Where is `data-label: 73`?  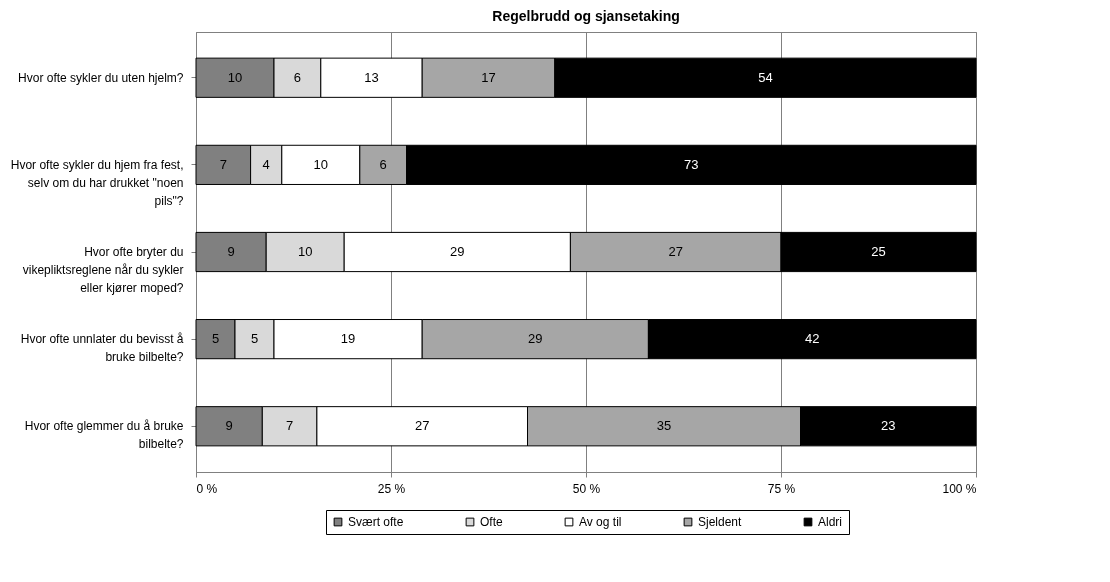 data-label: 73 is located at coordinates (691, 164).